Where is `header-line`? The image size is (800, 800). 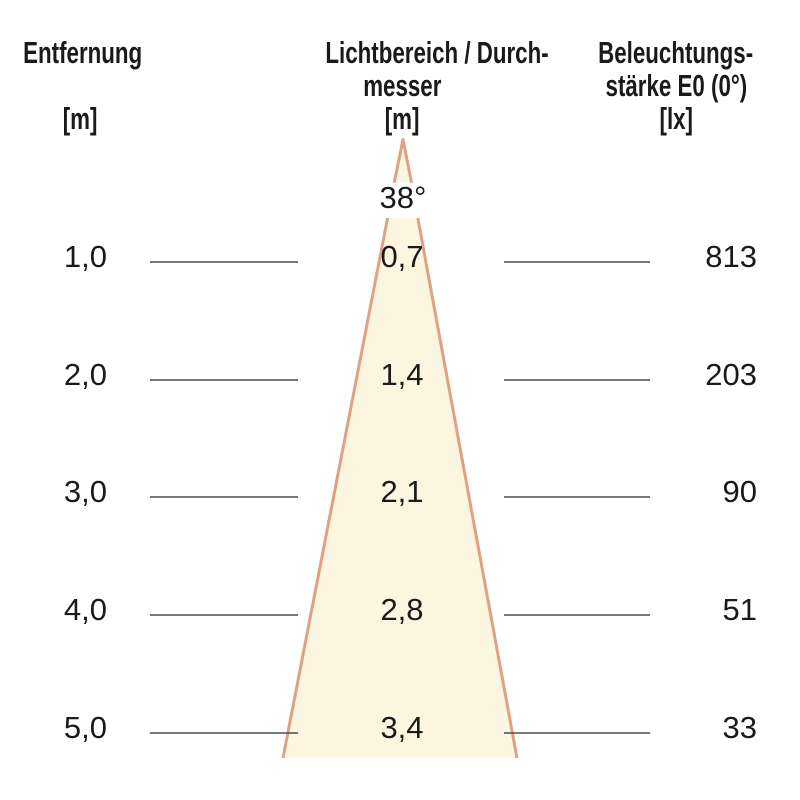 header-line is located at coordinates (80, 85).